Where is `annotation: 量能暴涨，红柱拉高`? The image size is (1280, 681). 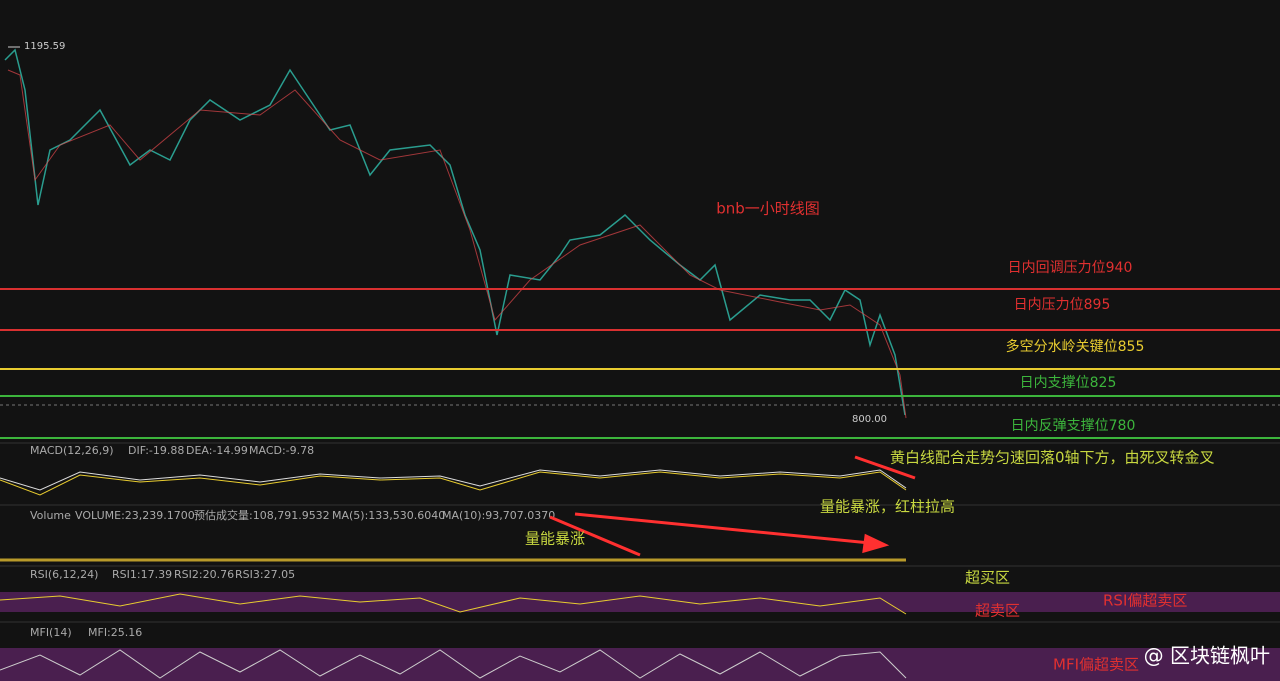 annotation: 量能暴涨，红柱拉高 is located at coordinates (887, 507).